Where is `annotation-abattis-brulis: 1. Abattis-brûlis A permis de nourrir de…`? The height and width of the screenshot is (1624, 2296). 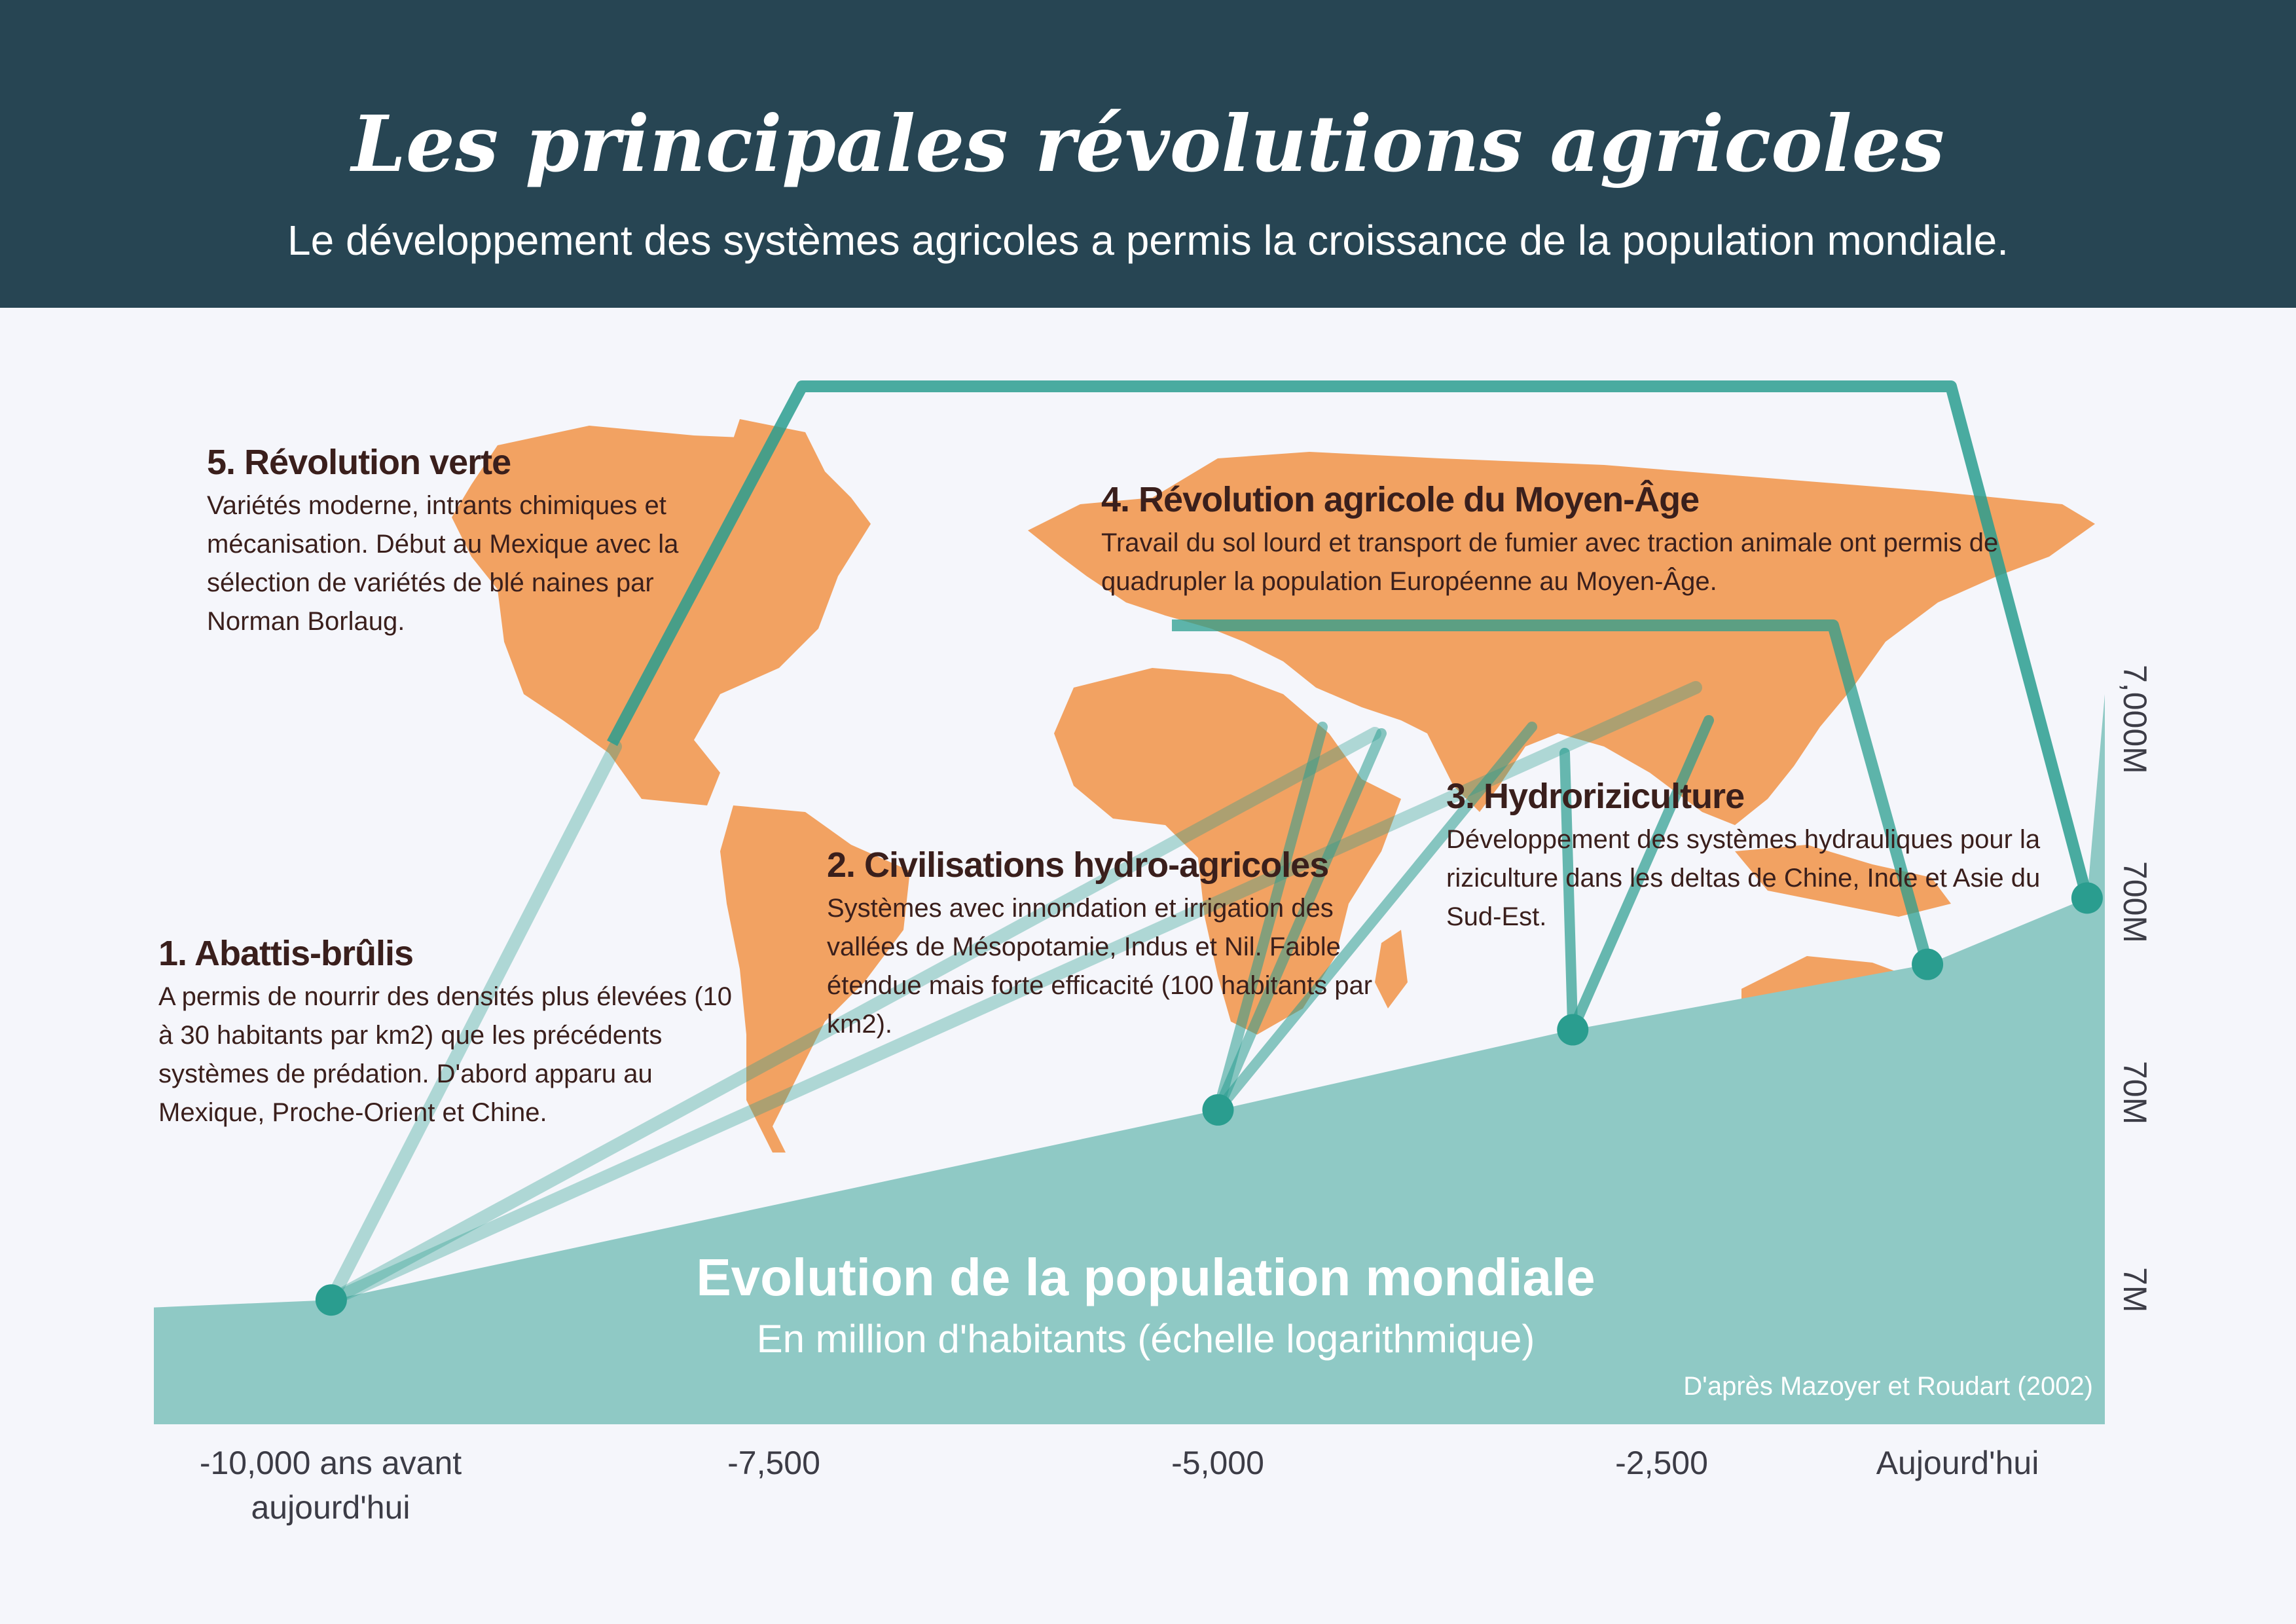 annotation-abattis-brulis: 1. Abattis-brûlis A permis de nourrir de… is located at coordinates (446, 1032).